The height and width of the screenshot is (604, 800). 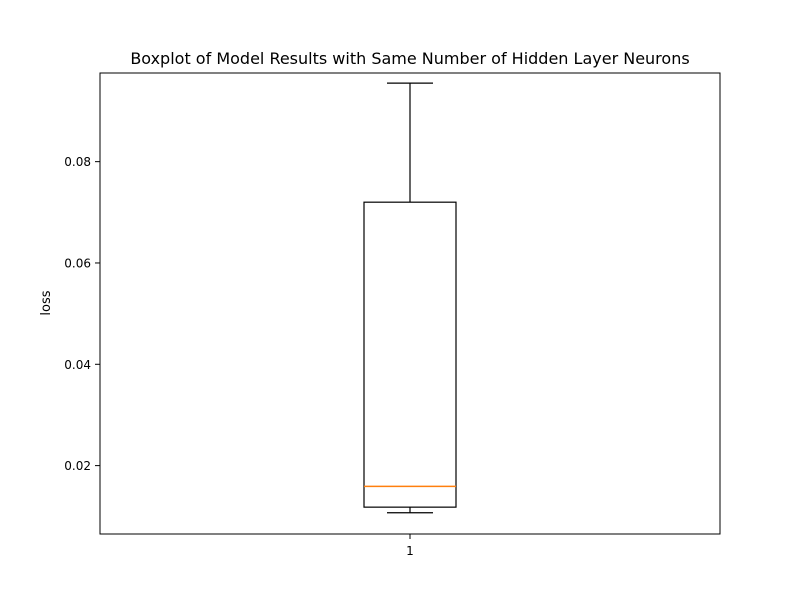 I want to click on y-tick-label: 0.08, so click(x=77, y=162).